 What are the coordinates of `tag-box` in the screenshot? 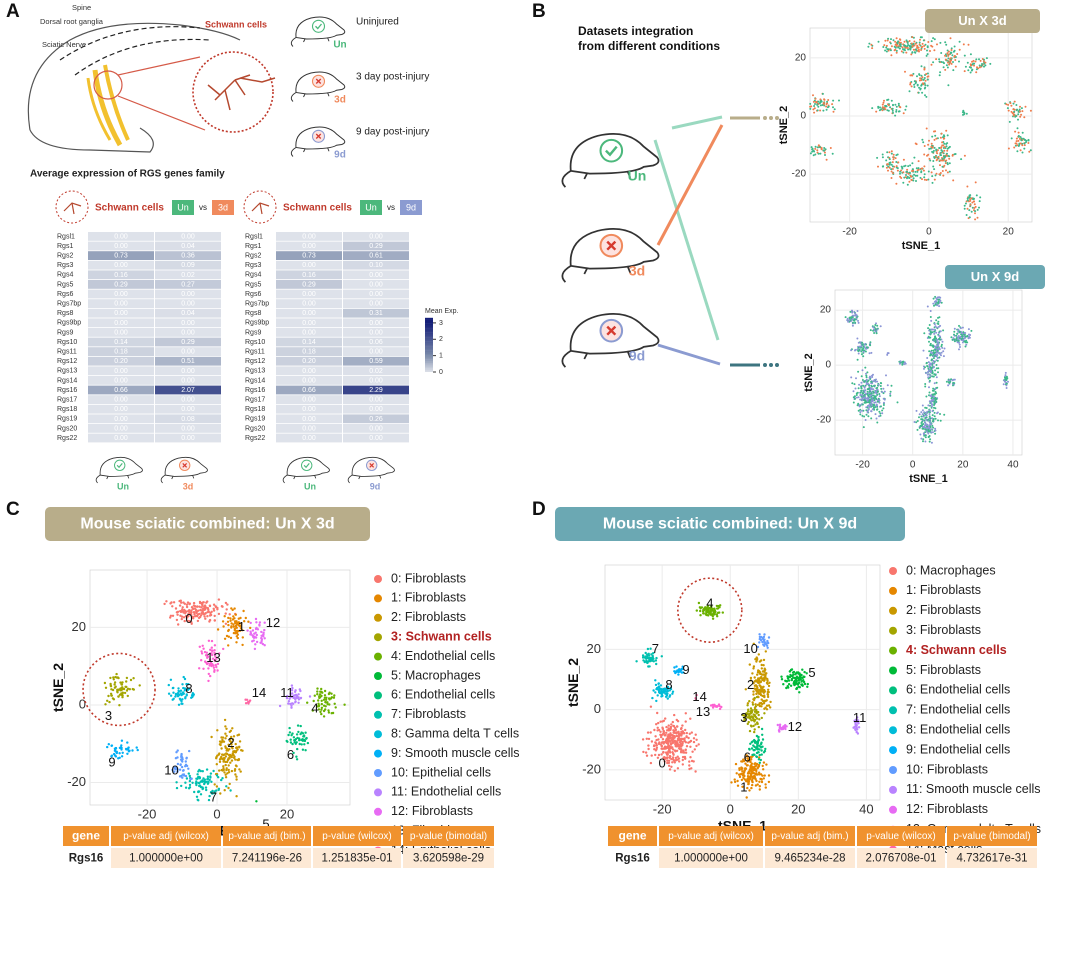 It's located at (183, 207).